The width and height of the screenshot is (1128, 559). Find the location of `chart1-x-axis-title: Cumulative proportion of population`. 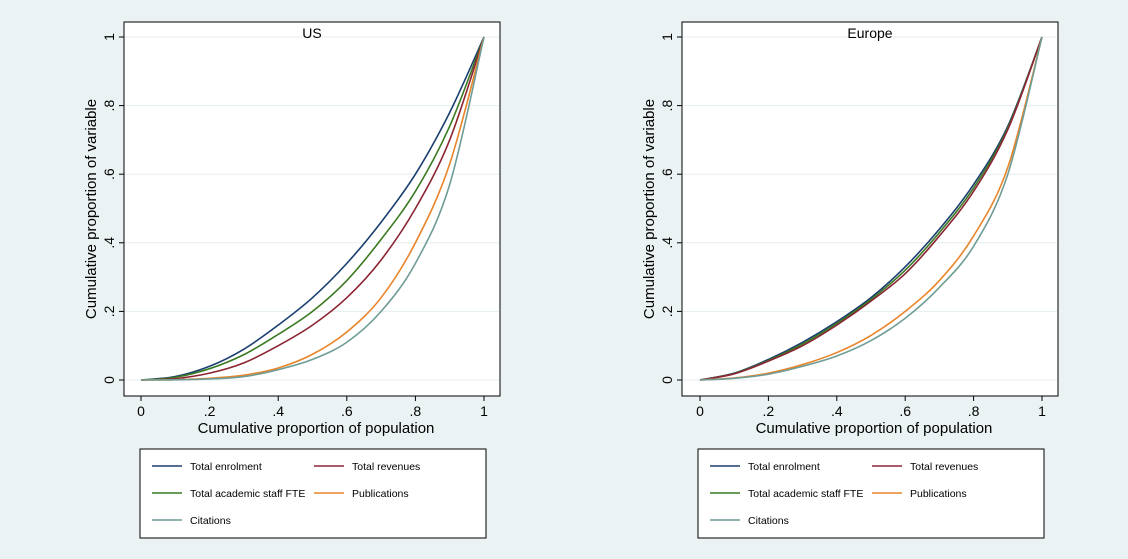

chart1-x-axis-title: Cumulative proportion of population is located at coordinates (874, 428).